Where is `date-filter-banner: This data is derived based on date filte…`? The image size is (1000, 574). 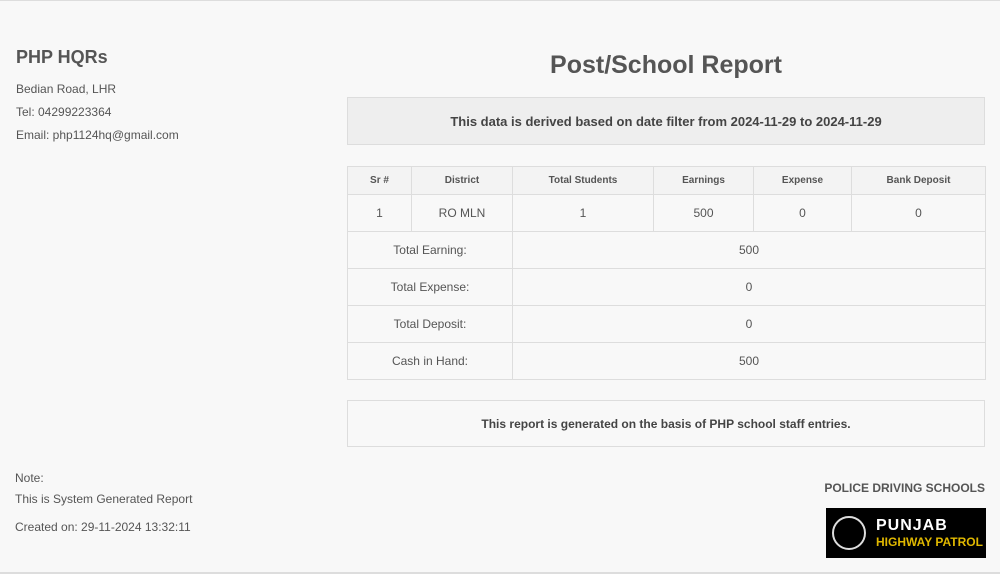
date-filter-banner: This data is derived based on date filte… is located at coordinates (666, 121).